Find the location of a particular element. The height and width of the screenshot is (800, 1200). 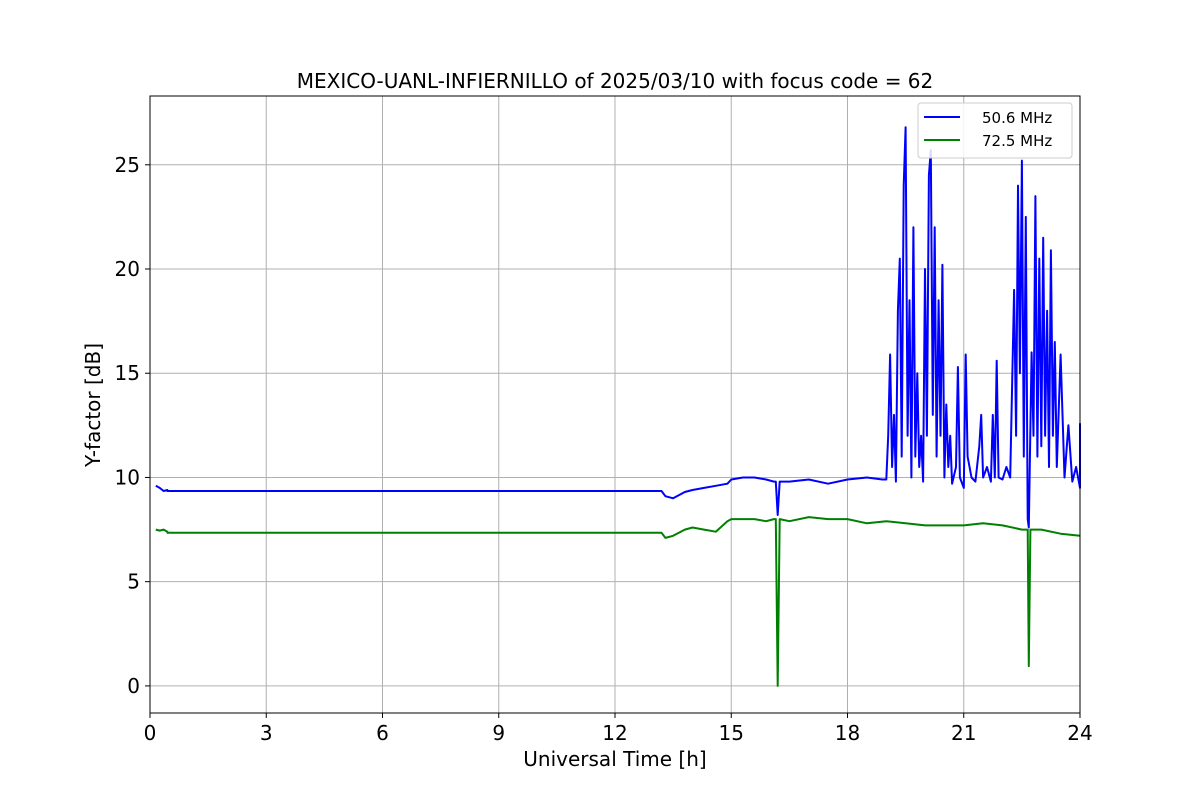

x-tick-label: 9 is located at coordinates (498, 733).